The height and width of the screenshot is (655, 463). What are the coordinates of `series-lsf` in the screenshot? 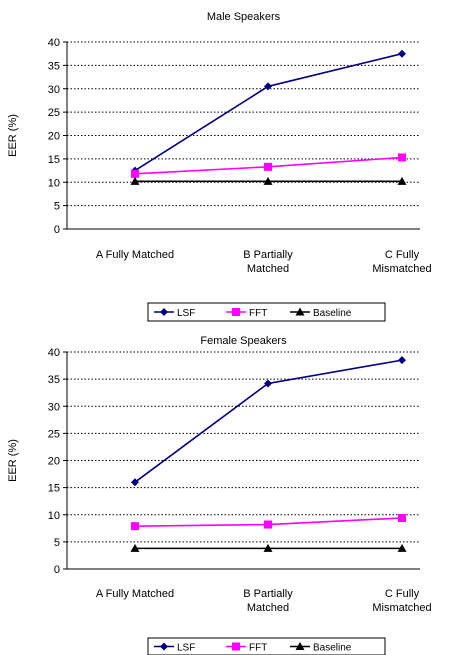 It's located at (268, 421).